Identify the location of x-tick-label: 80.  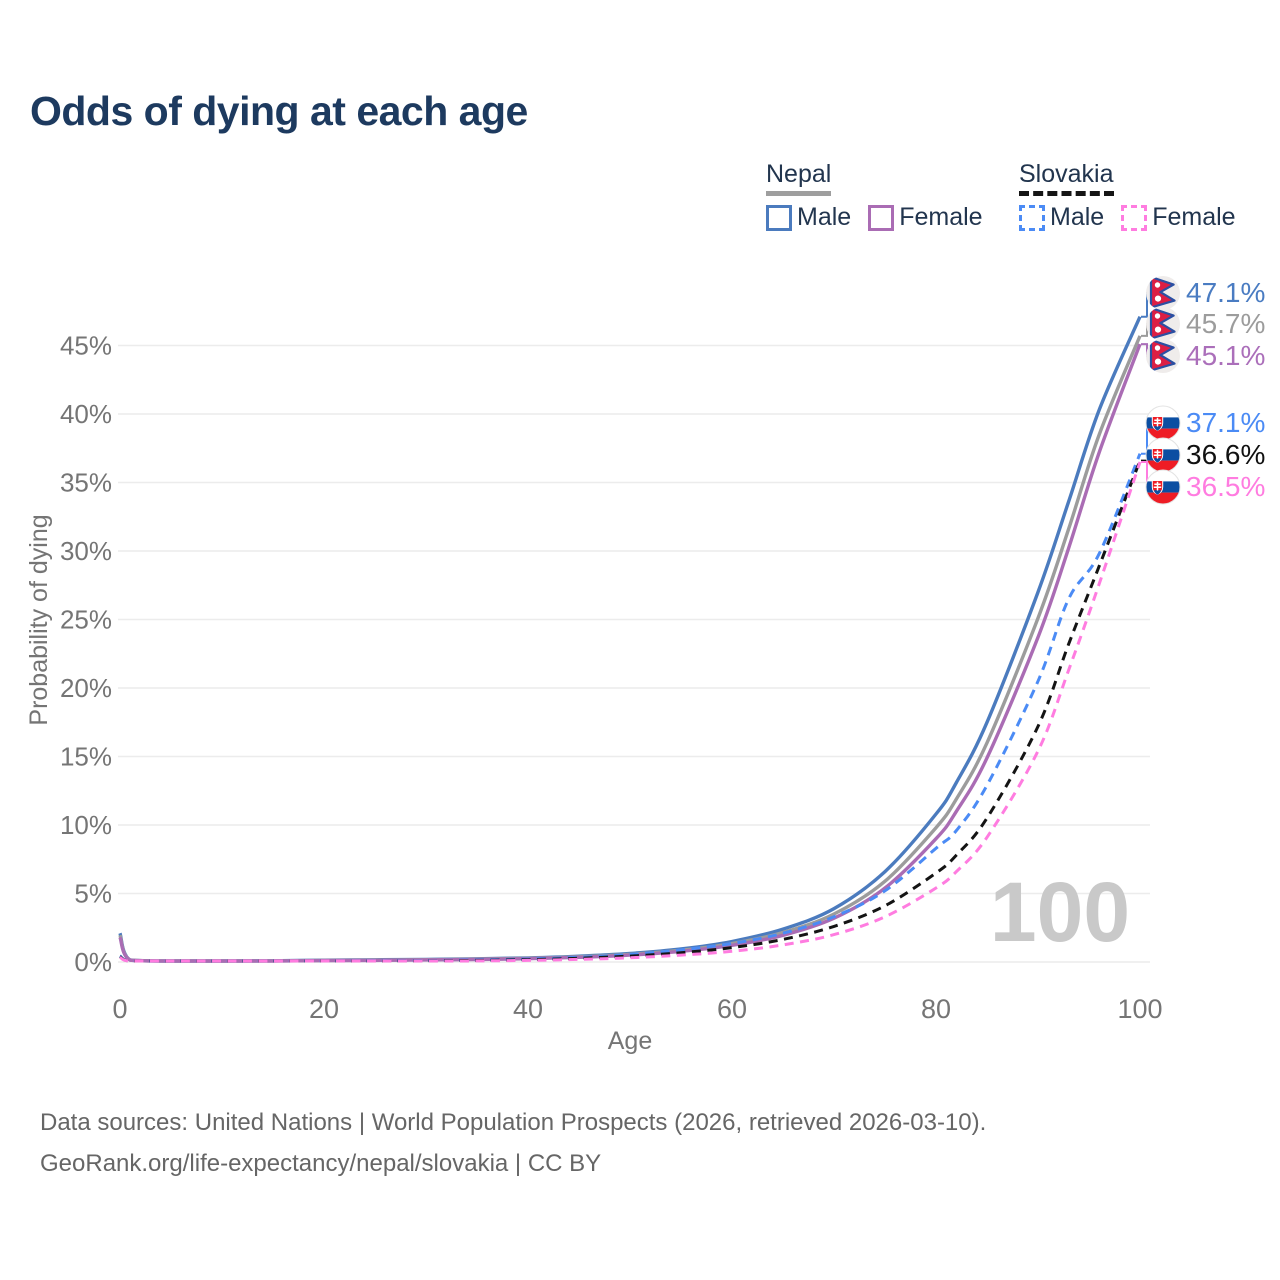
(936, 1009).